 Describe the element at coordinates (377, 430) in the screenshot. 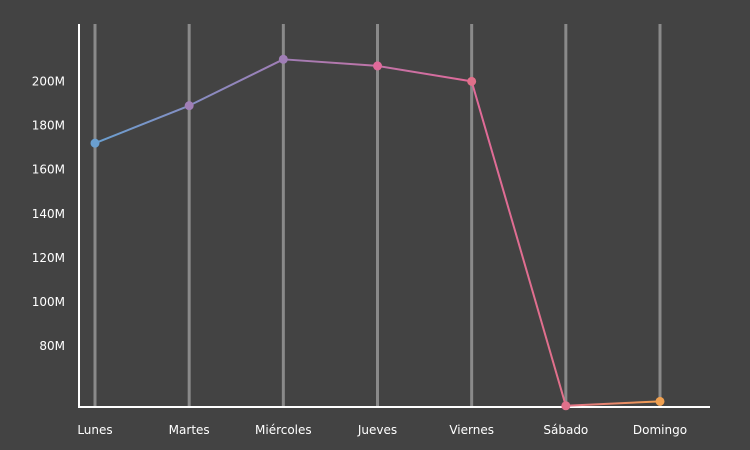

I see `x-tick-label: Jueves` at that location.